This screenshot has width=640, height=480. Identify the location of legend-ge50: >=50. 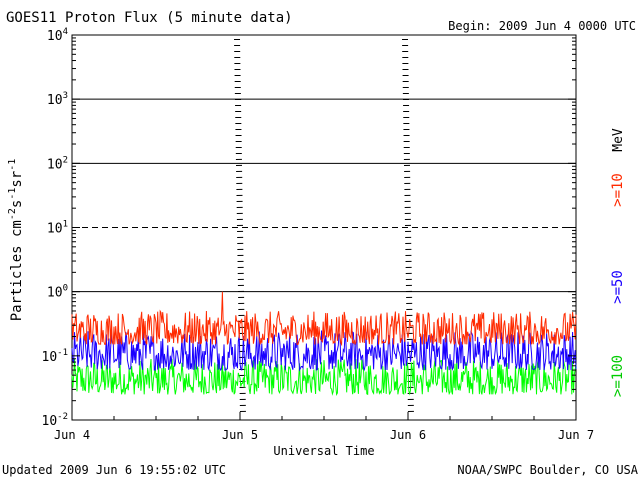
(618, 287).